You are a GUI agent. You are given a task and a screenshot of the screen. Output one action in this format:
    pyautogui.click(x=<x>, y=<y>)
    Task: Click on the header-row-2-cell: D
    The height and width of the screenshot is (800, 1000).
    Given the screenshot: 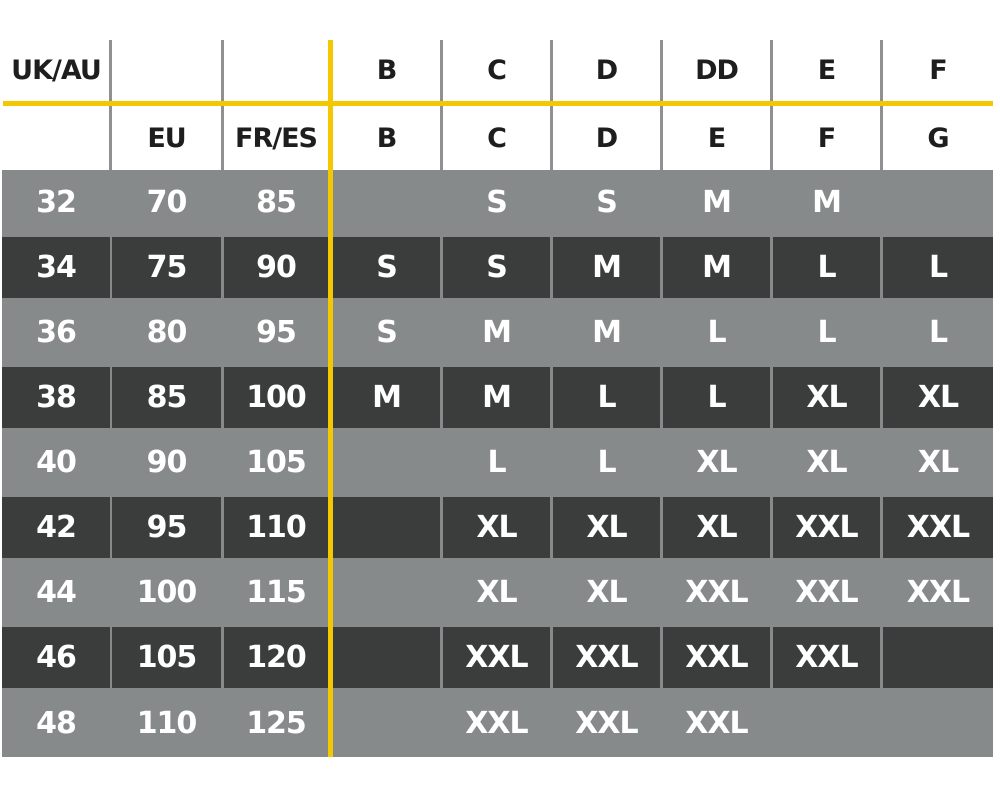 What is the action you would take?
    pyautogui.click(x=606, y=138)
    